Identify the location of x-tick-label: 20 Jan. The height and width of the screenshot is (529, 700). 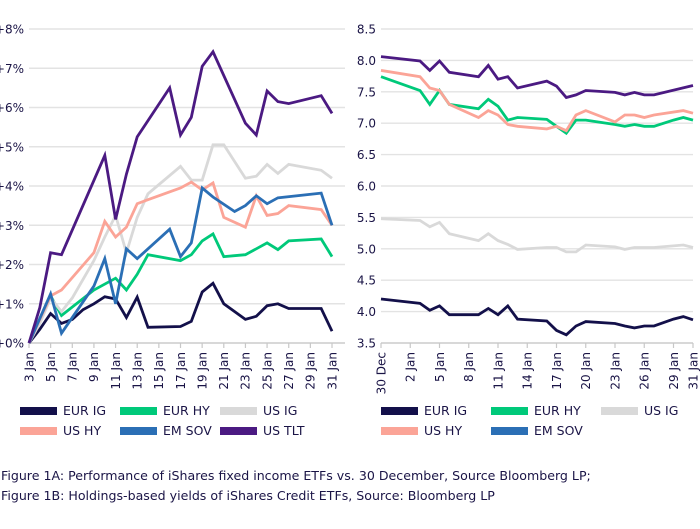
(586, 371).